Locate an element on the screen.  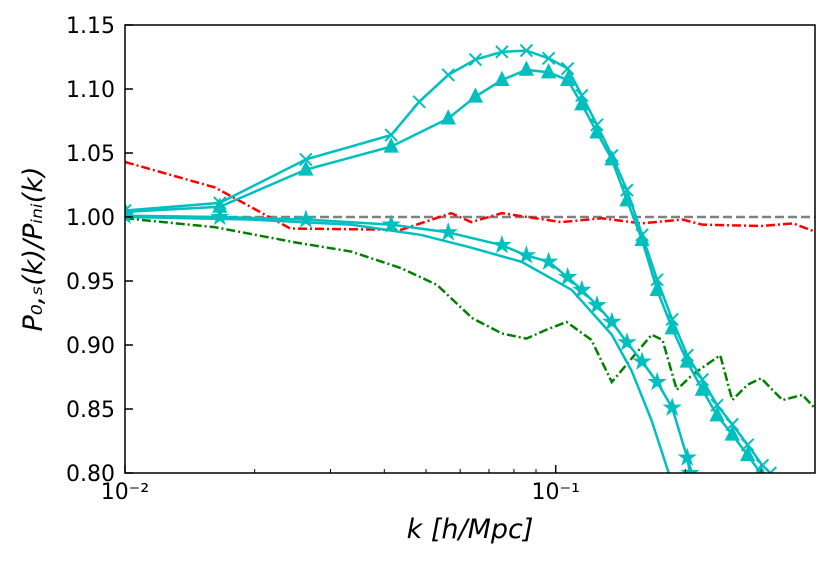
series-line is located at coordinates (470, 196).